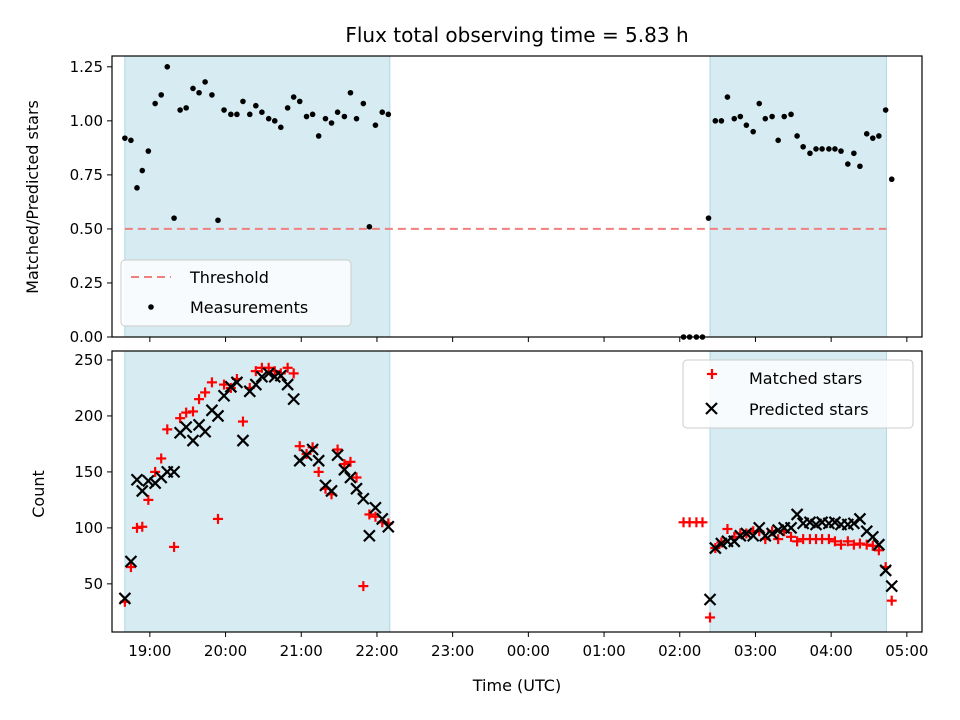 This screenshot has width=960, height=720. What do you see at coordinates (86, 283) in the screenshot?
I see `ratio-y-tick-label: 0.25` at bounding box center [86, 283].